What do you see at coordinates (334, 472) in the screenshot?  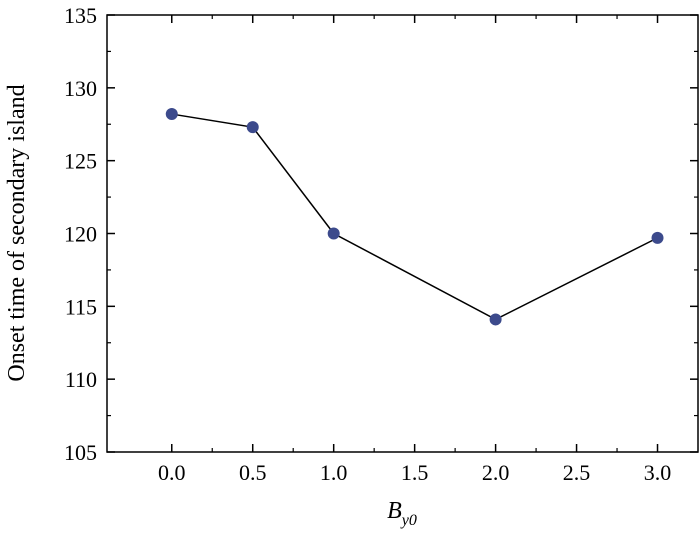 I see `x-tick-label: 1.0` at bounding box center [334, 472].